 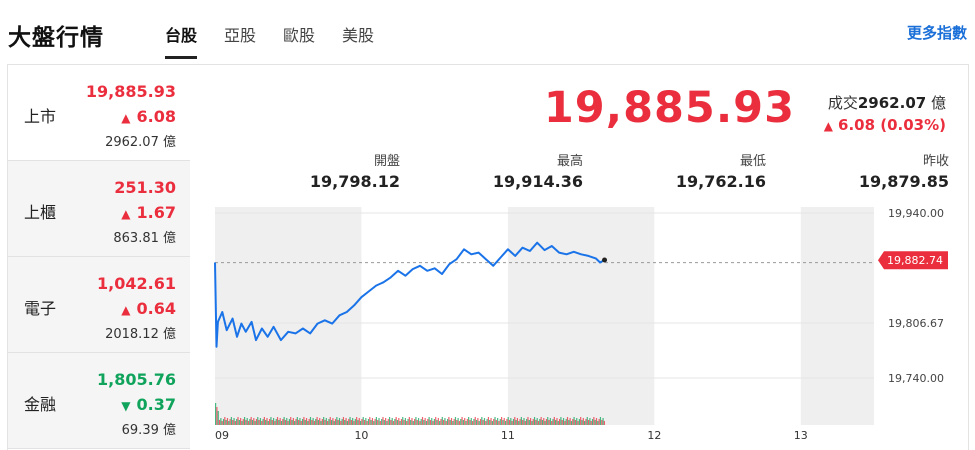 I want to click on tab-europe: 歐股, so click(x=299, y=35).